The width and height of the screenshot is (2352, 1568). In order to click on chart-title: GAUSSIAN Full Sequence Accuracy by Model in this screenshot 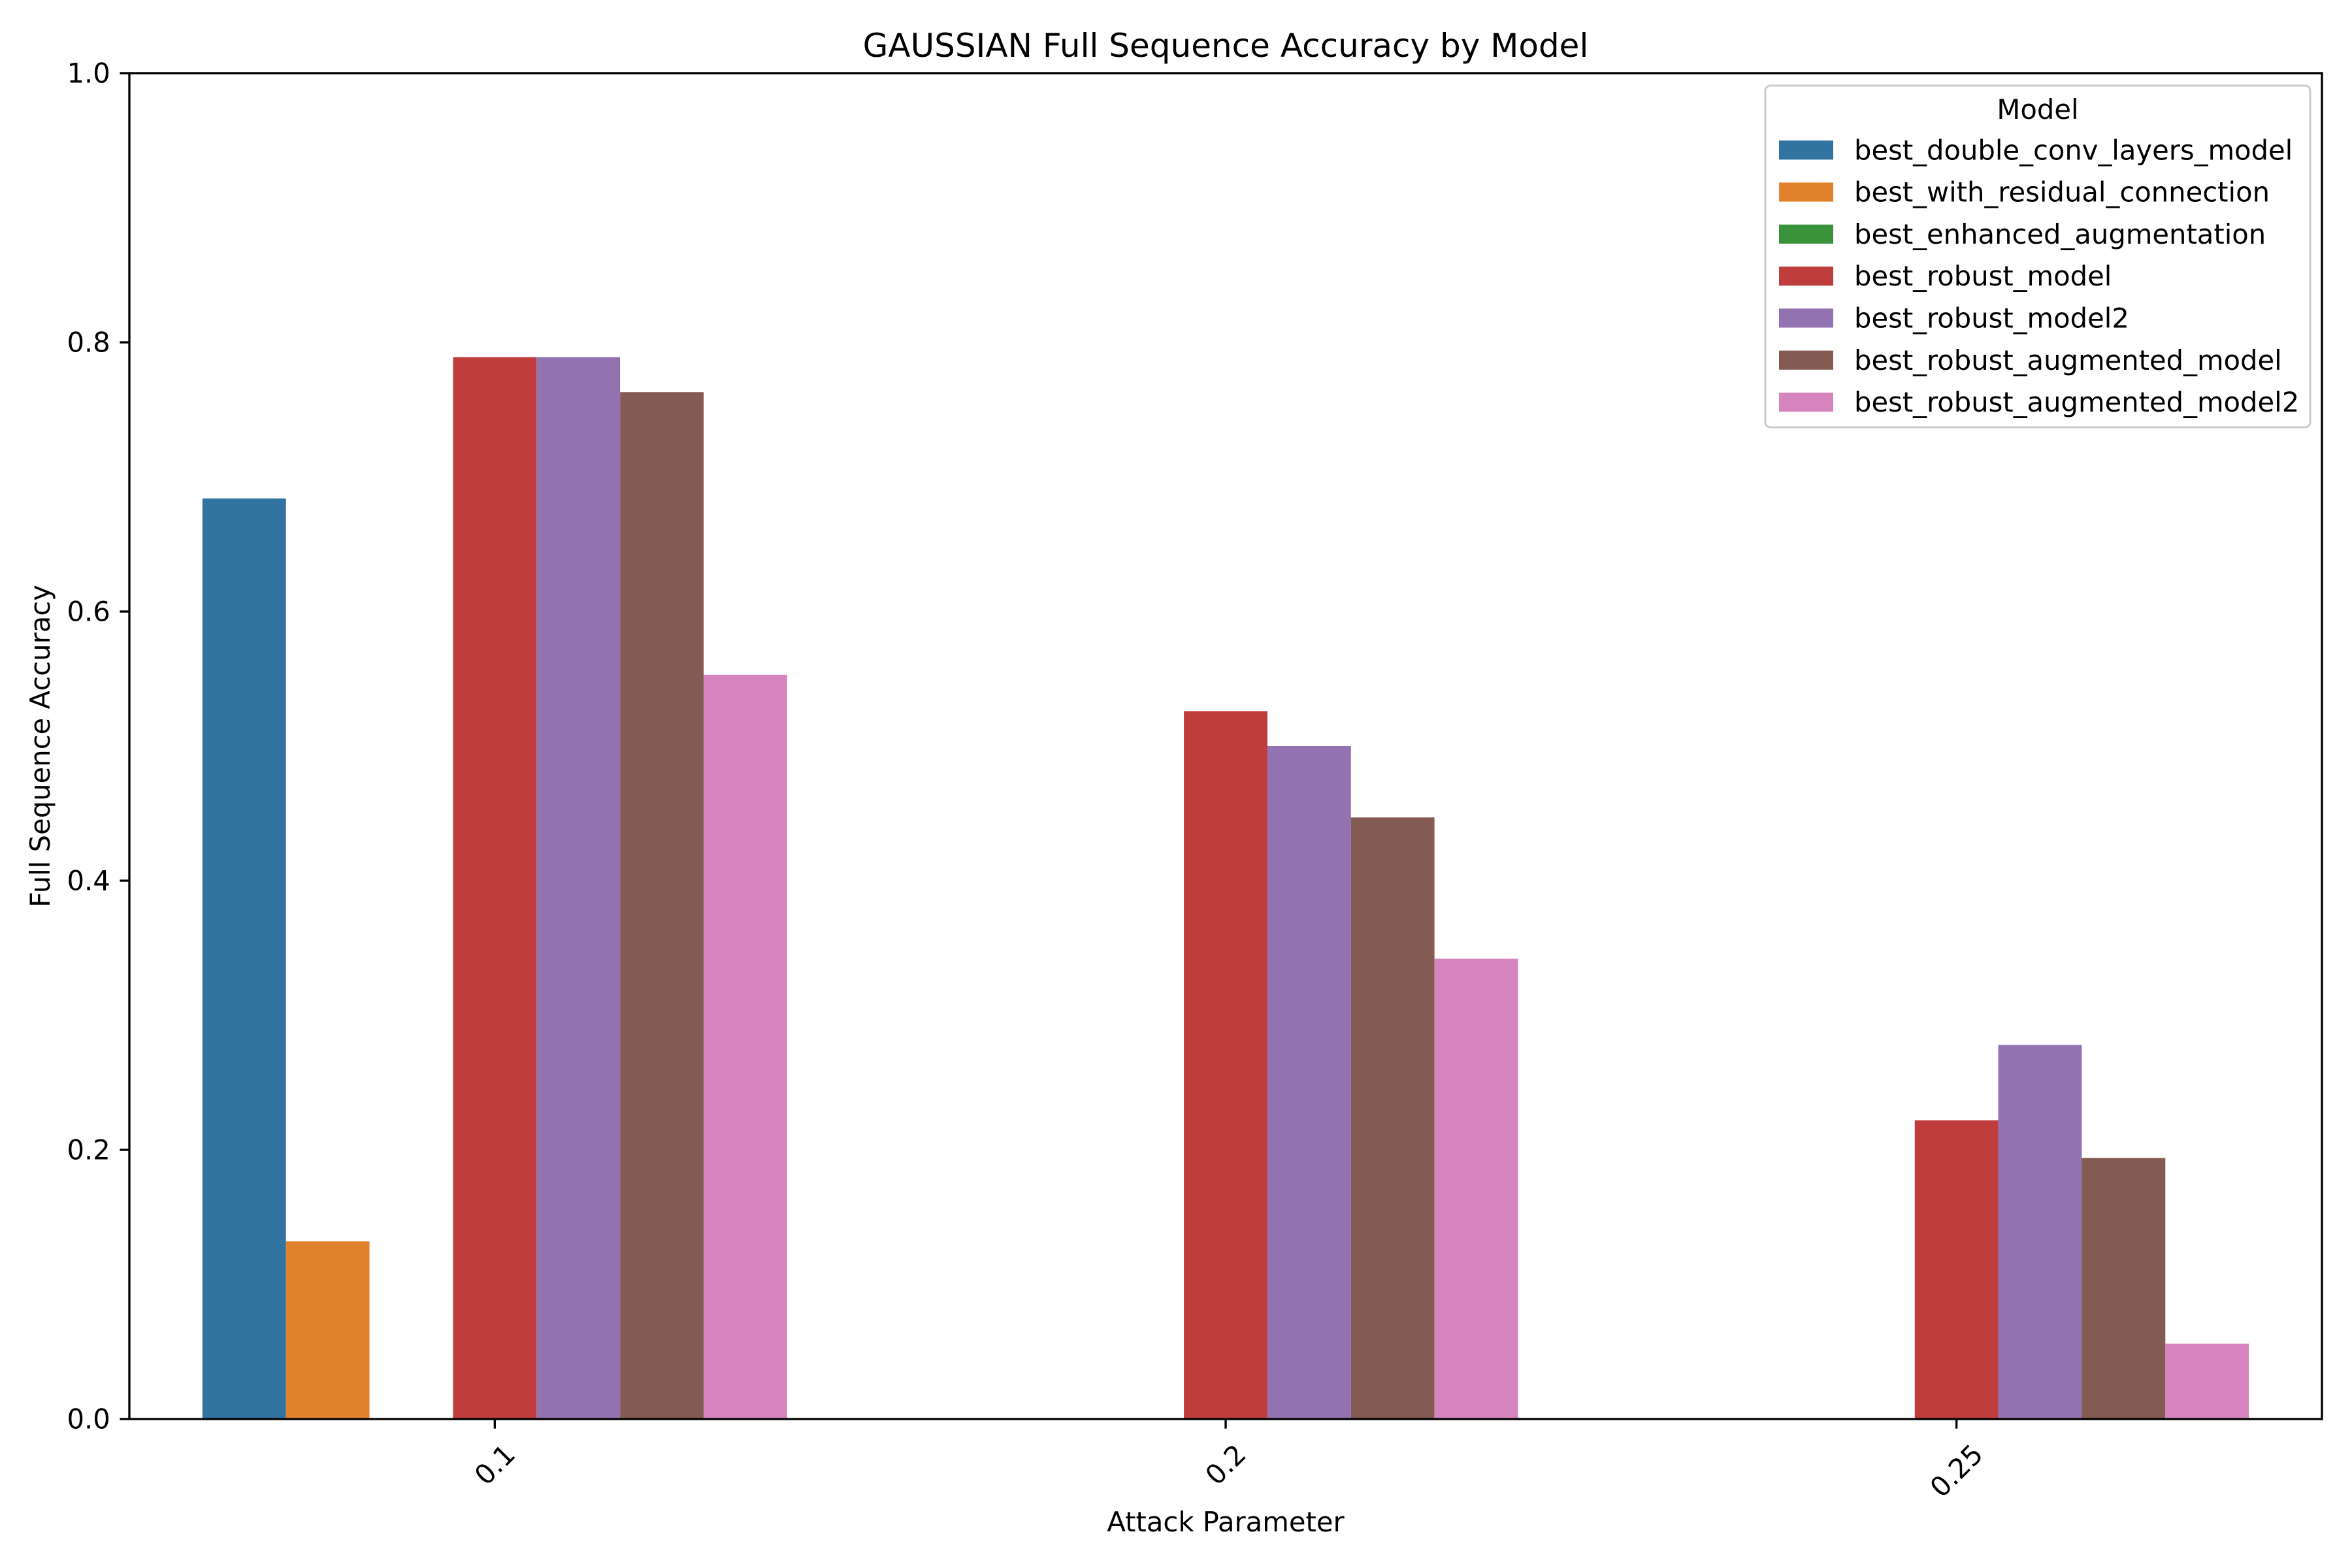, I will do `click(1226, 46)`.